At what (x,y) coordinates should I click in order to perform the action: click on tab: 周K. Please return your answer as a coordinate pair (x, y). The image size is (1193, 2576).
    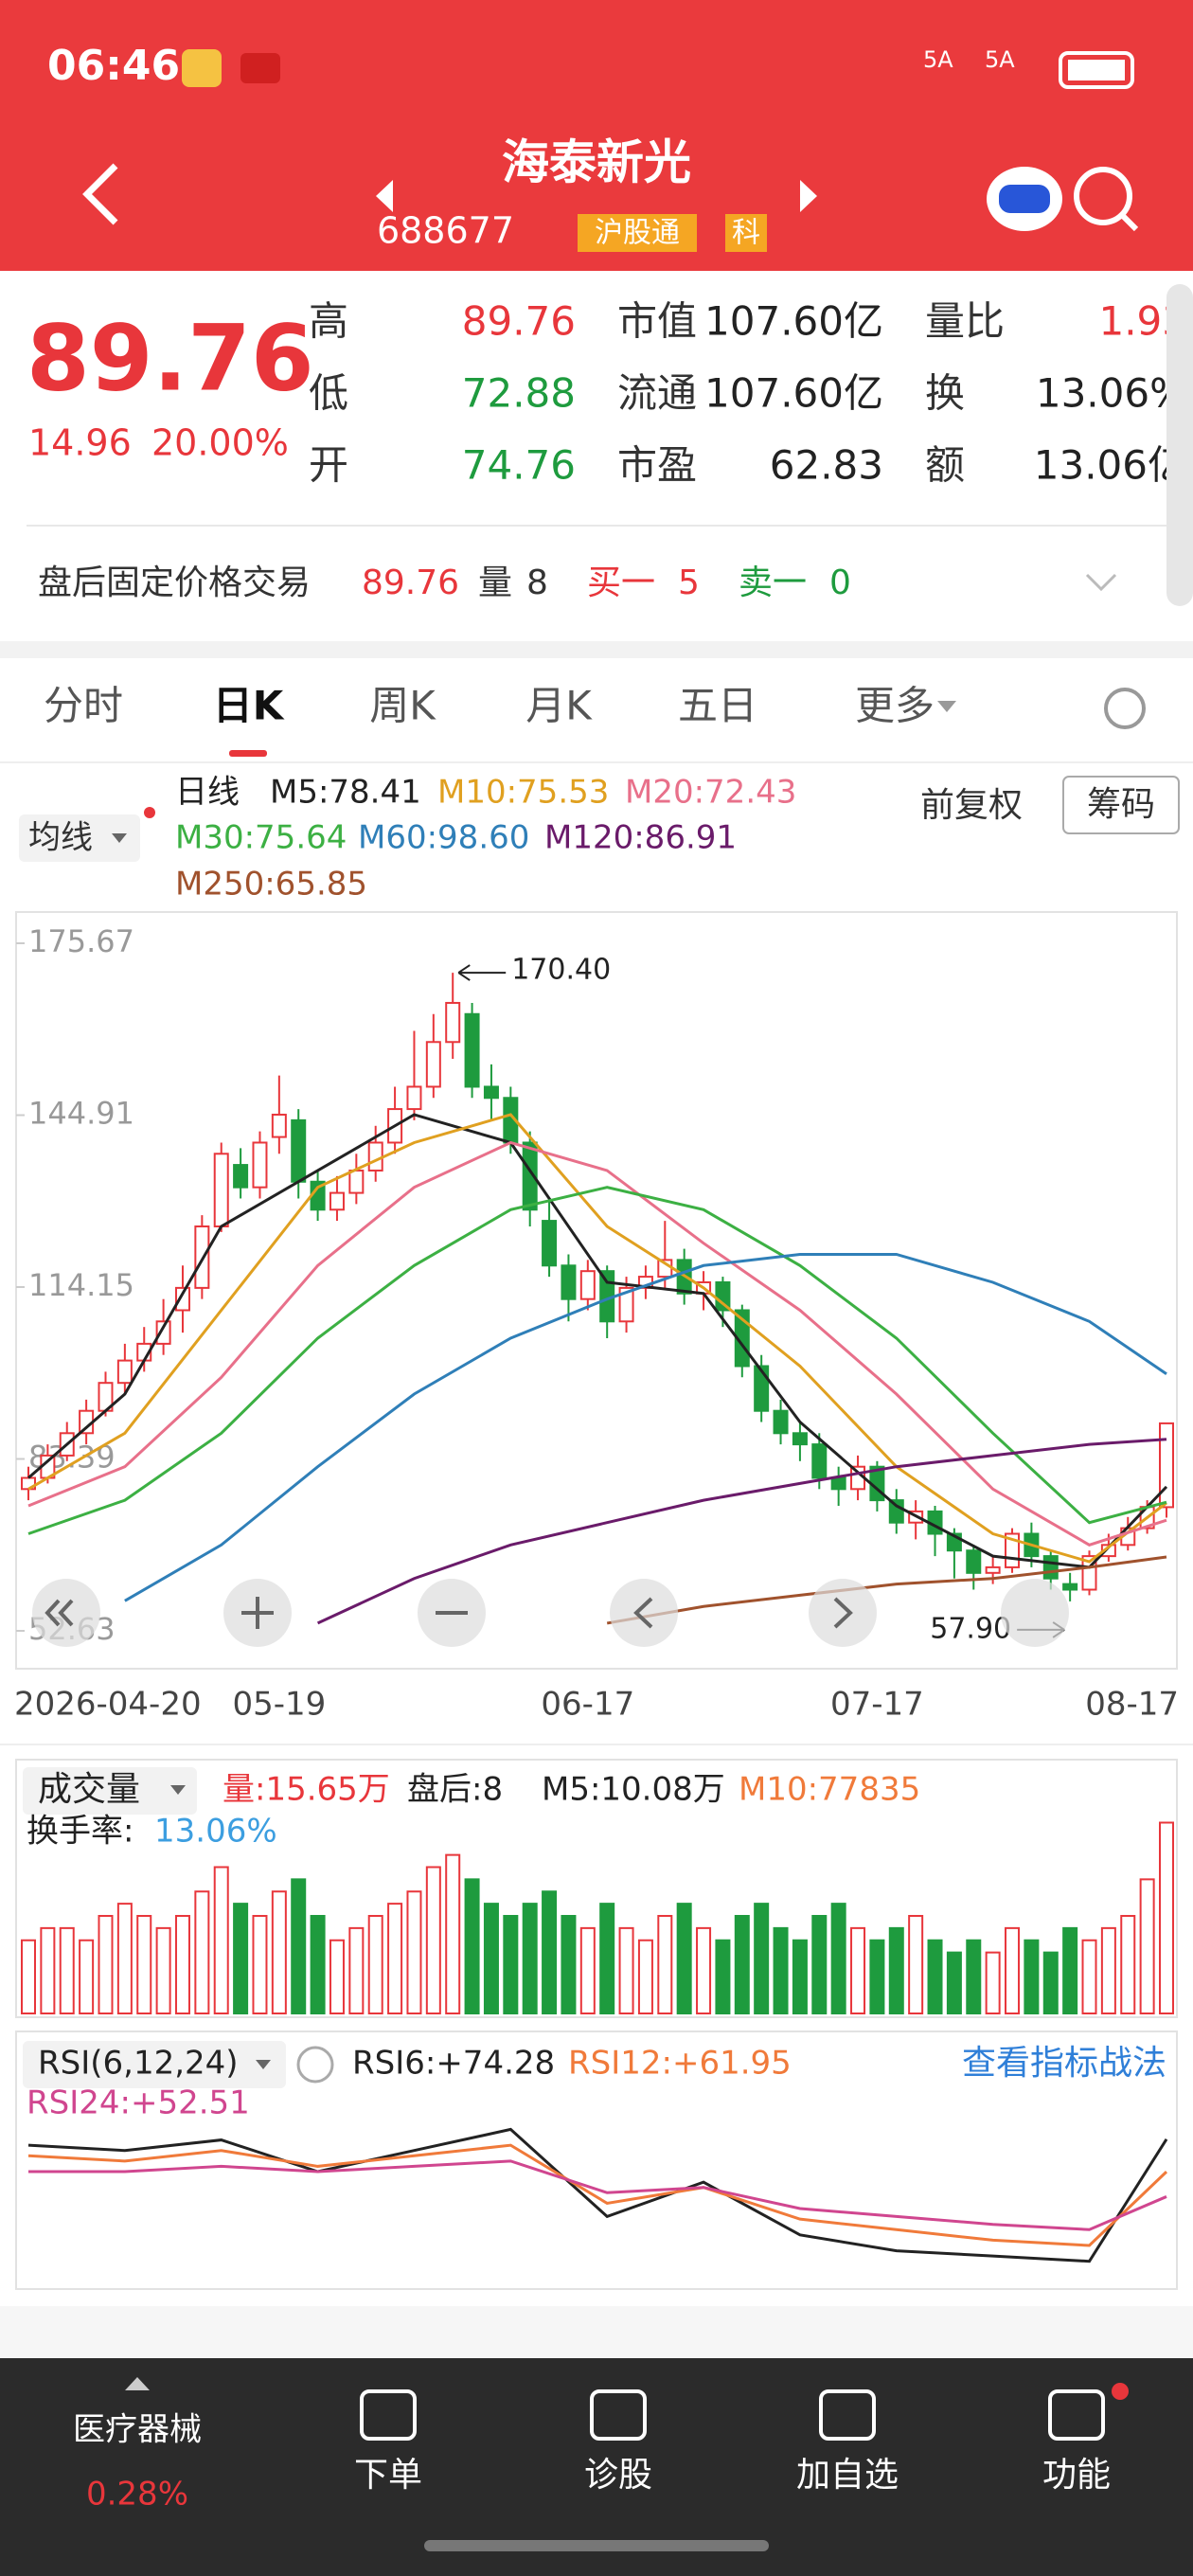
    Looking at the image, I should click on (402, 706).